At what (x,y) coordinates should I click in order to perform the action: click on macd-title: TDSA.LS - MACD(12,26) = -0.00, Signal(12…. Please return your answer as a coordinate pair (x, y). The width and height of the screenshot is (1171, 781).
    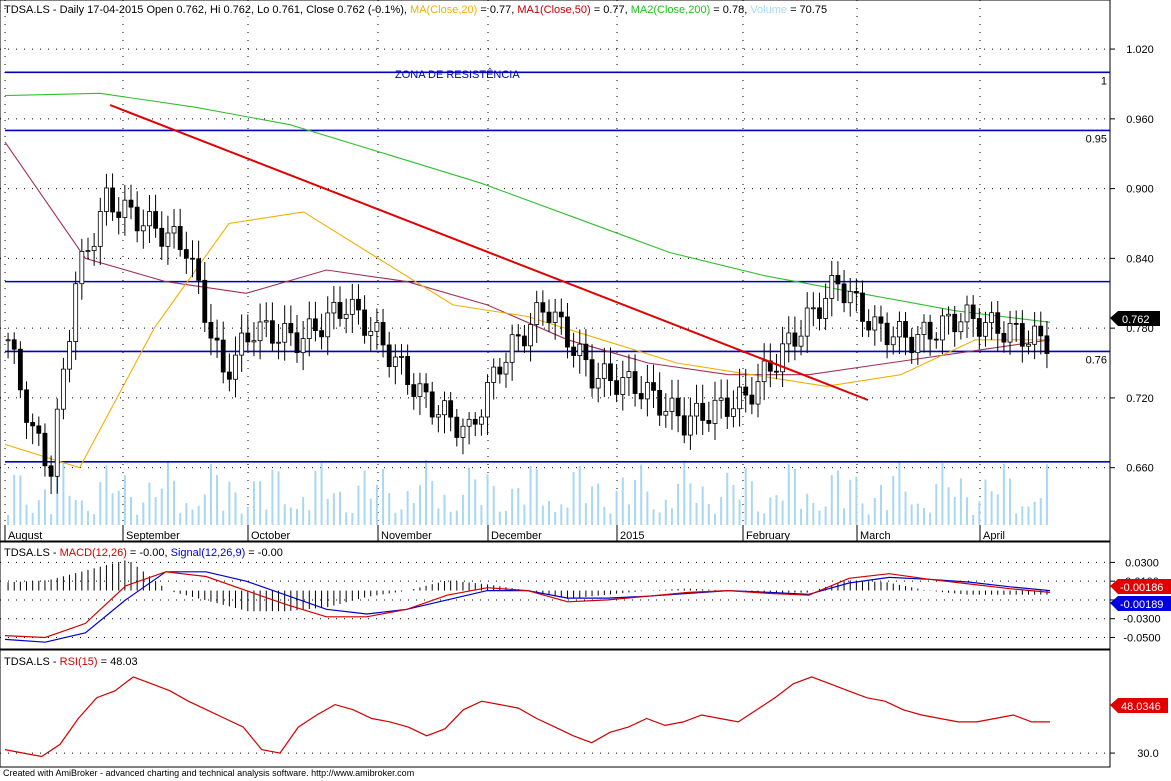
    Looking at the image, I should click on (143, 553).